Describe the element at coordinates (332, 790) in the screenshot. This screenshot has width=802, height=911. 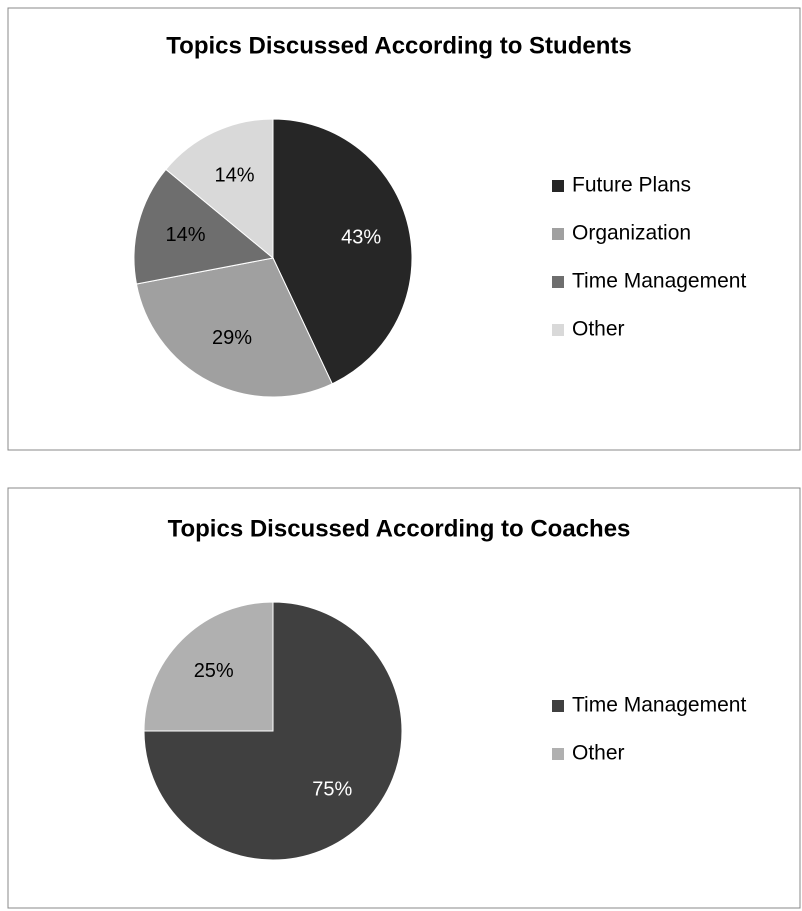
I see `data-label: 75%` at that location.